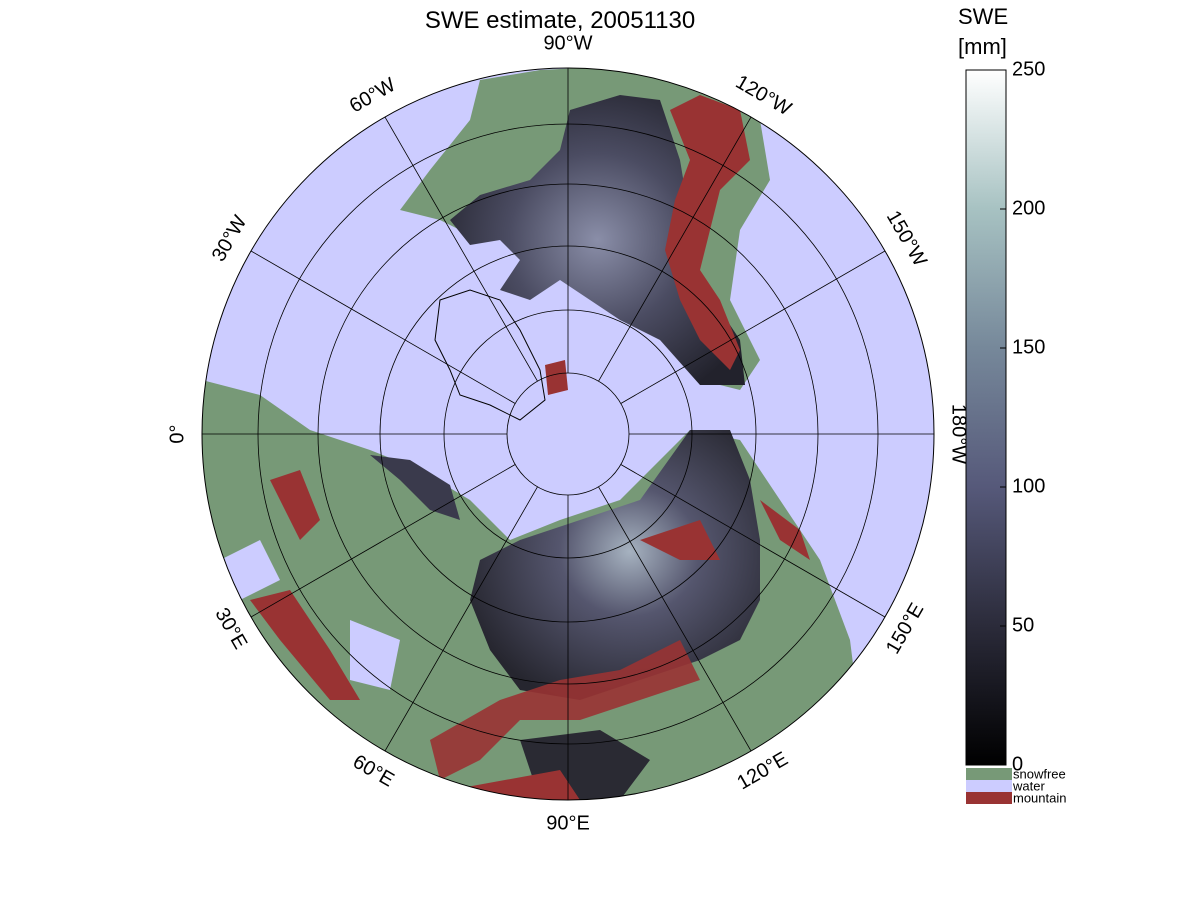 This screenshot has width=1201, height=906. What do you see at coordinates (556, 377) in the screenshot?
I see `greenland-mountain` at bounding box center [556, 377].